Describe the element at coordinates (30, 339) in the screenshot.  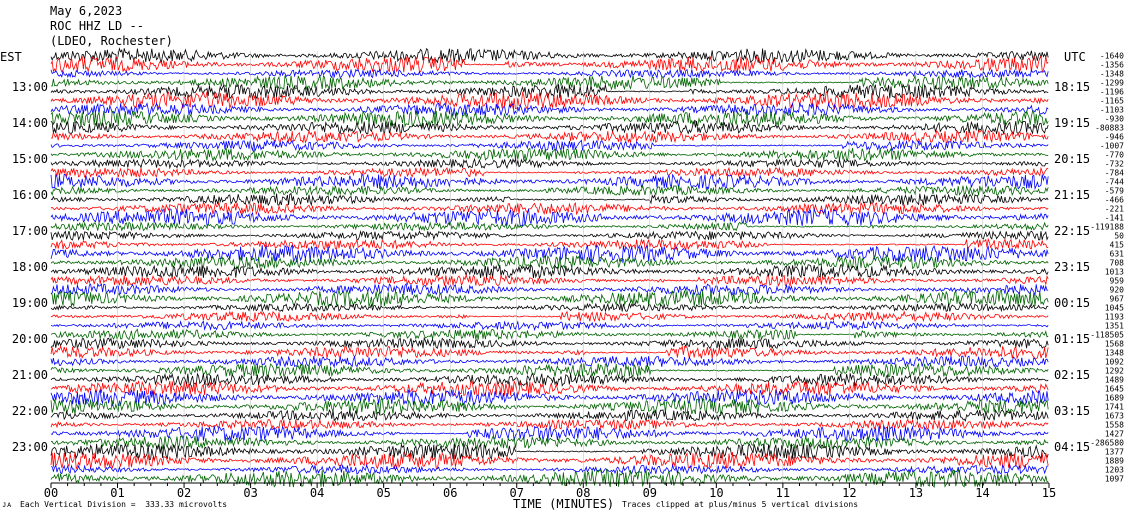
I see `left-hour-label: 20:00` at that location.